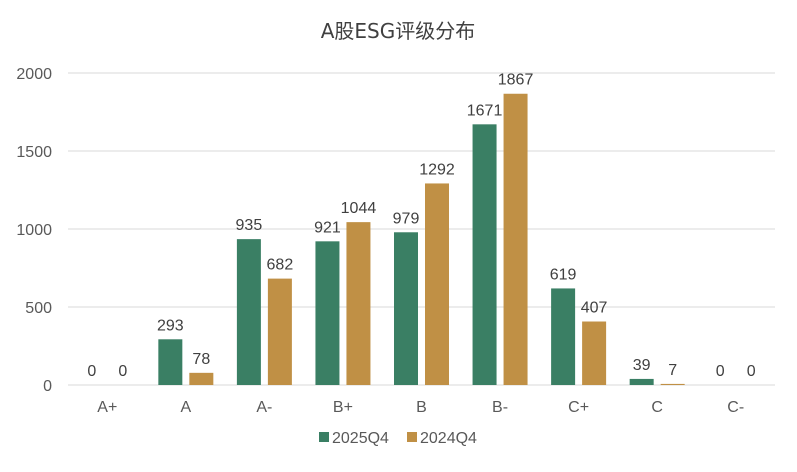 The image size is (797, 472). Describe the element at coordinates (280, 265) in the screenshot. I see `data-label: 682` at that location.